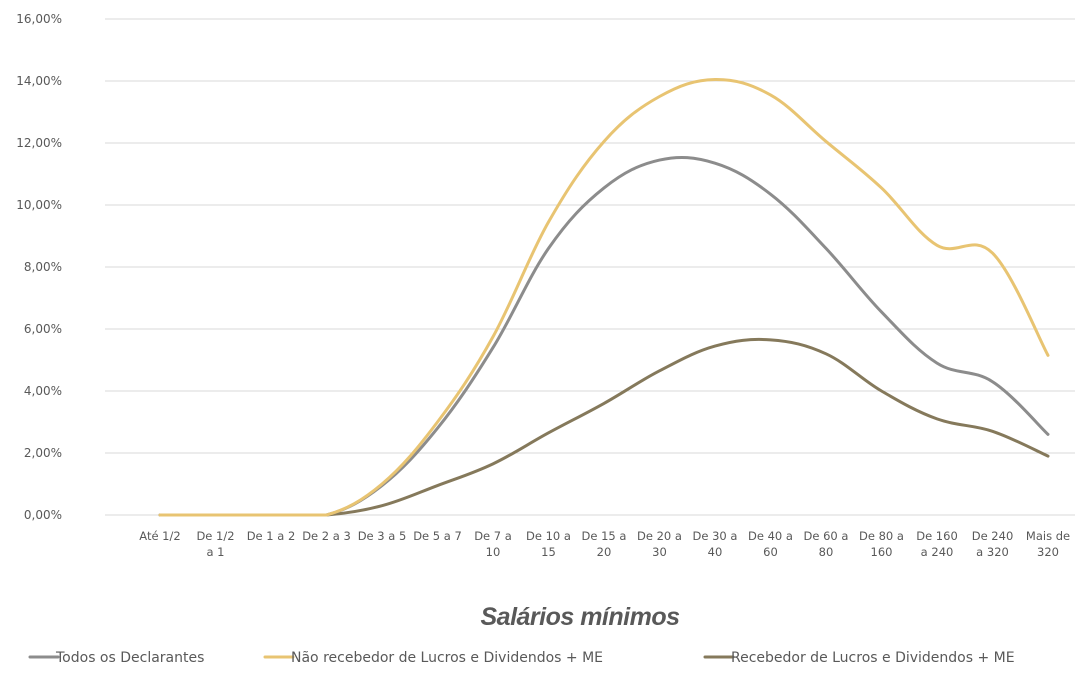 Image resolution: width=1086 pixels, height=680 pixels. What do you see at coordinates (826, 544) in the screenshot?
I see `x-tick-label: De 60 a 80` at bounding box center [826, 544].